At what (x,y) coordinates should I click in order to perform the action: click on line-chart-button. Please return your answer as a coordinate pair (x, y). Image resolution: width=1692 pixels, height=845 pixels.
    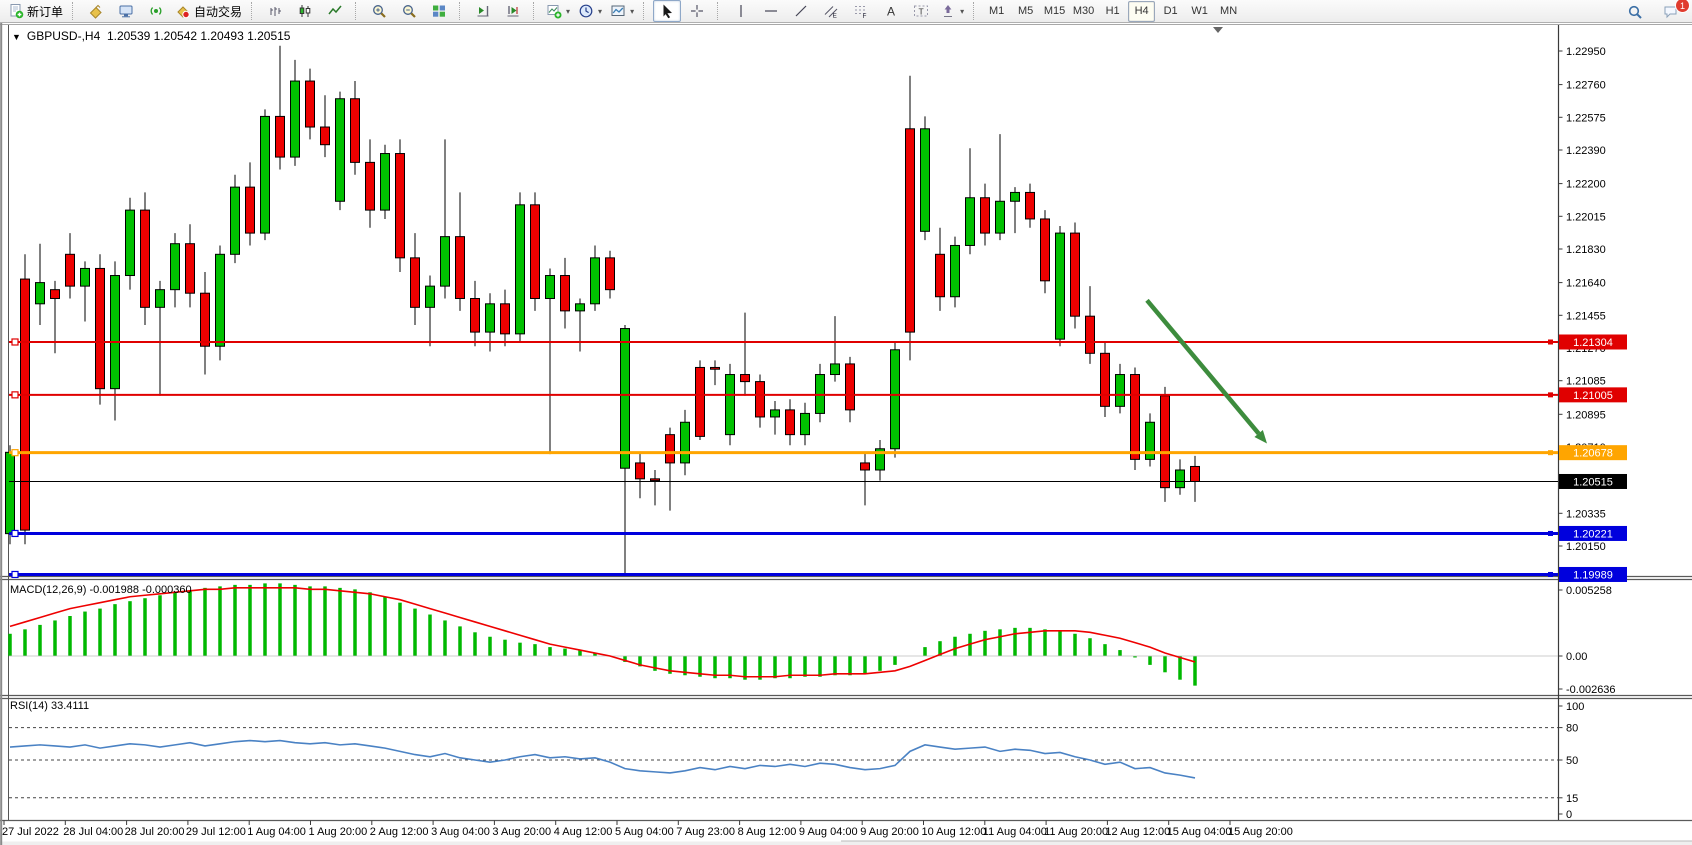
    Looking at the image, I should click on (335, 11).